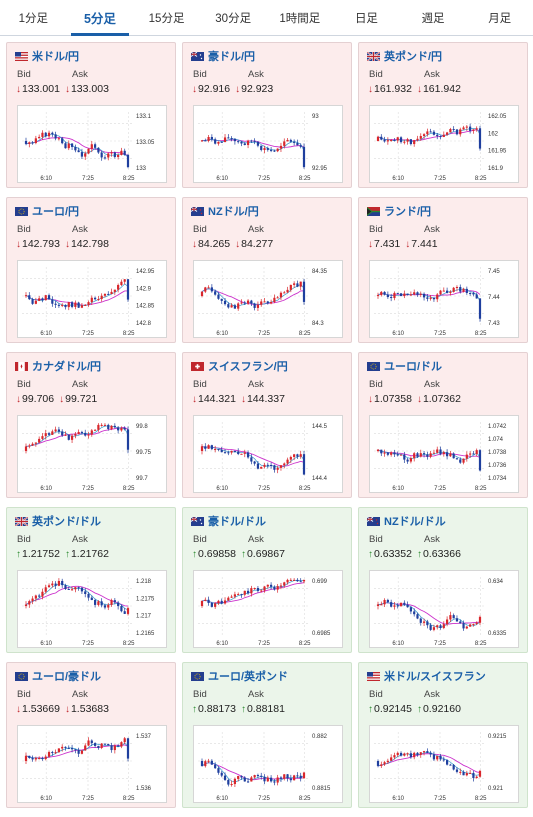  I want to click on y-tick-label: 1.217, so click(144, 617).